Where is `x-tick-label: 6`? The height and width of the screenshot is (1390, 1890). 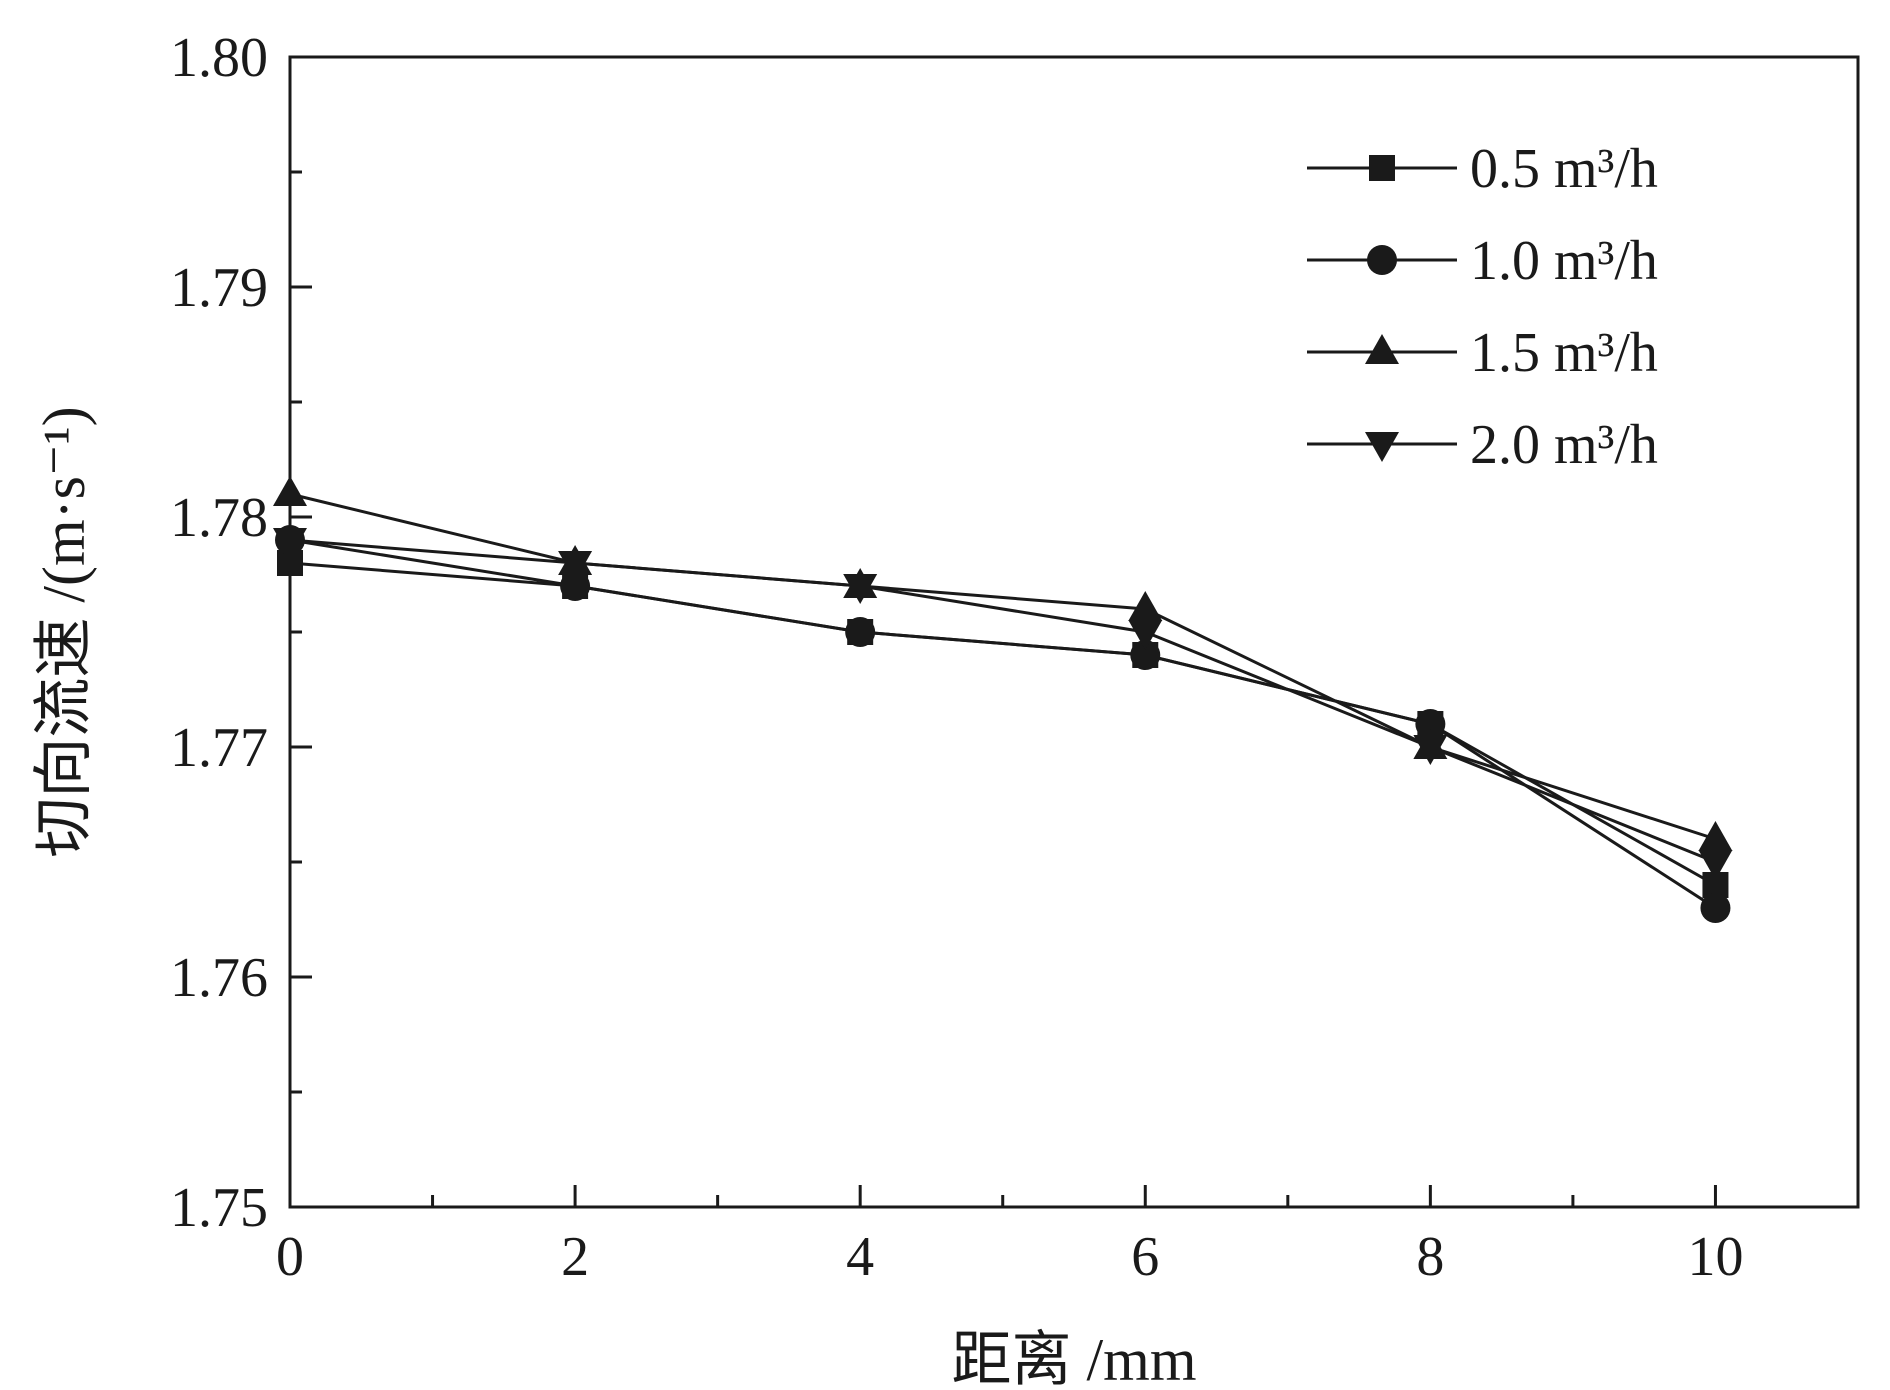 x-tick-label: 6 is located at coordinates (1145, 1257).